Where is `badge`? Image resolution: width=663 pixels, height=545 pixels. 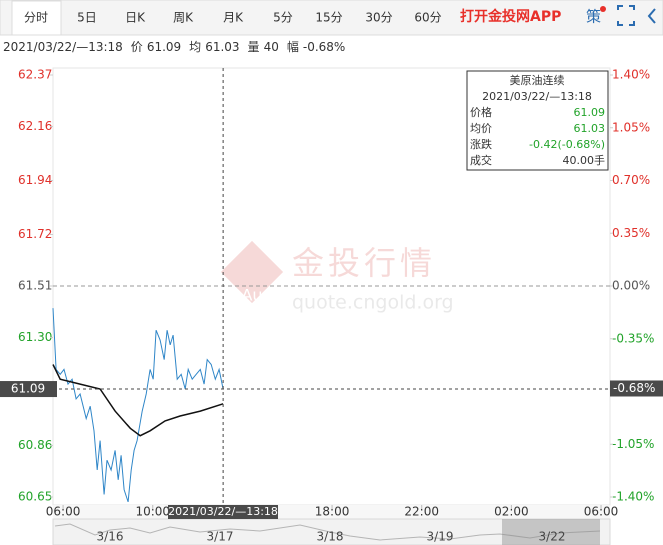 badge is located at coordinates (603, 9).